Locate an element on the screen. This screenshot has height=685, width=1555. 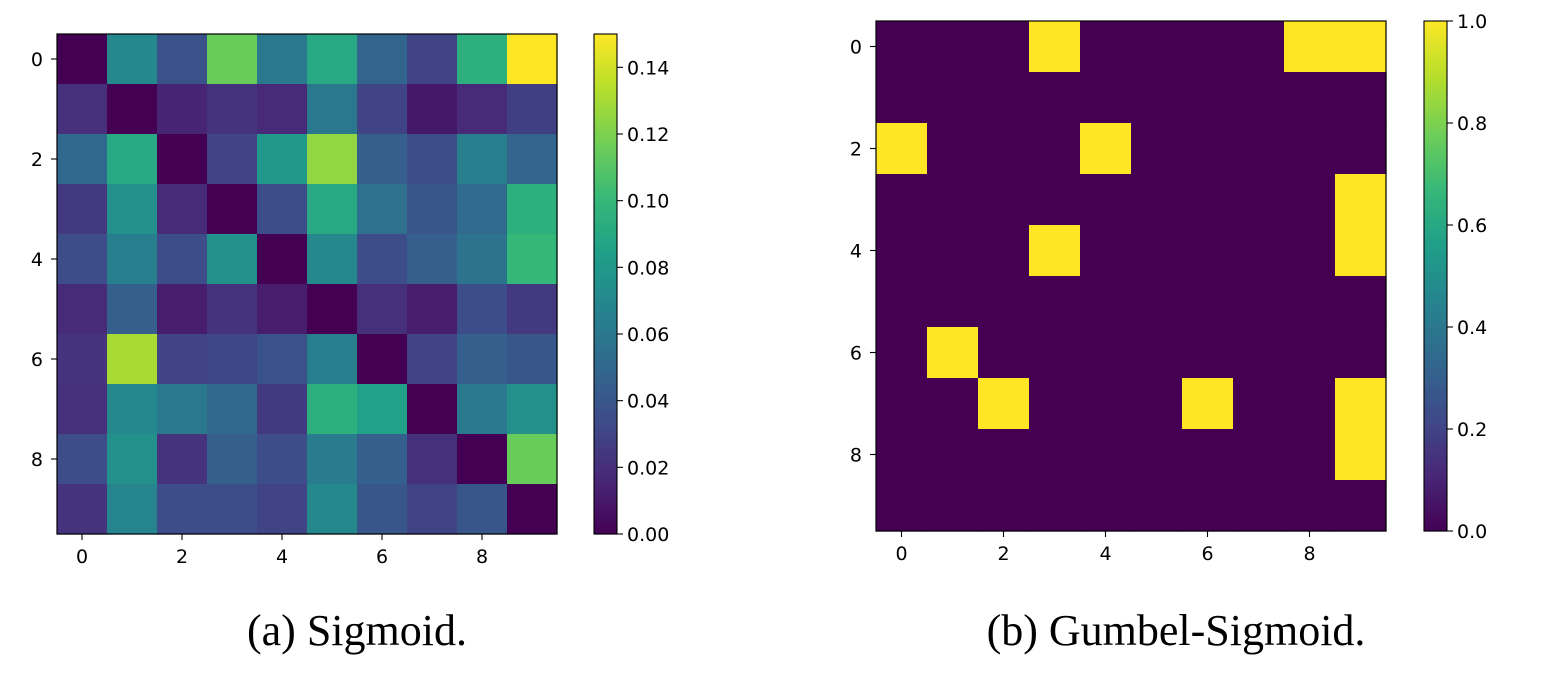
x-tick-label-gumbel: 6 is located at coordinates (1207, 554).